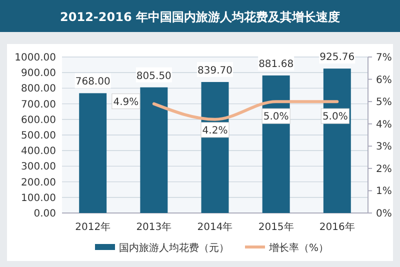 The width and height of the screenshot is (400, 267). Describe the element at coordinates (384, 169) in the screenshot. I see `y2-tick-label: 2%` at that location.